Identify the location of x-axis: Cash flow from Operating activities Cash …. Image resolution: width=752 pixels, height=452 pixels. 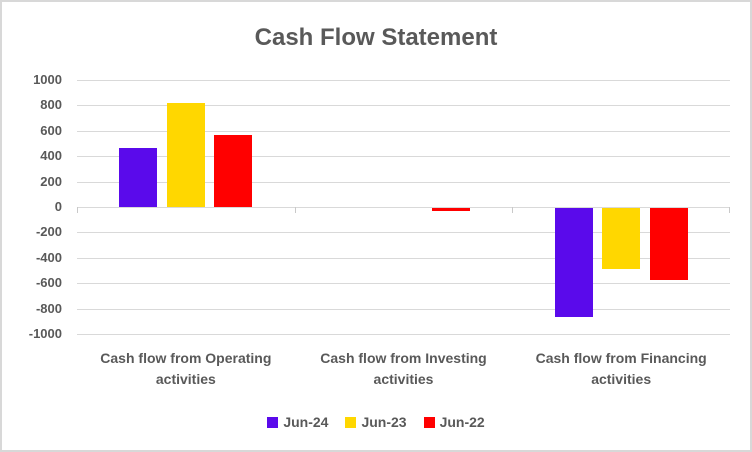
(403, 370).